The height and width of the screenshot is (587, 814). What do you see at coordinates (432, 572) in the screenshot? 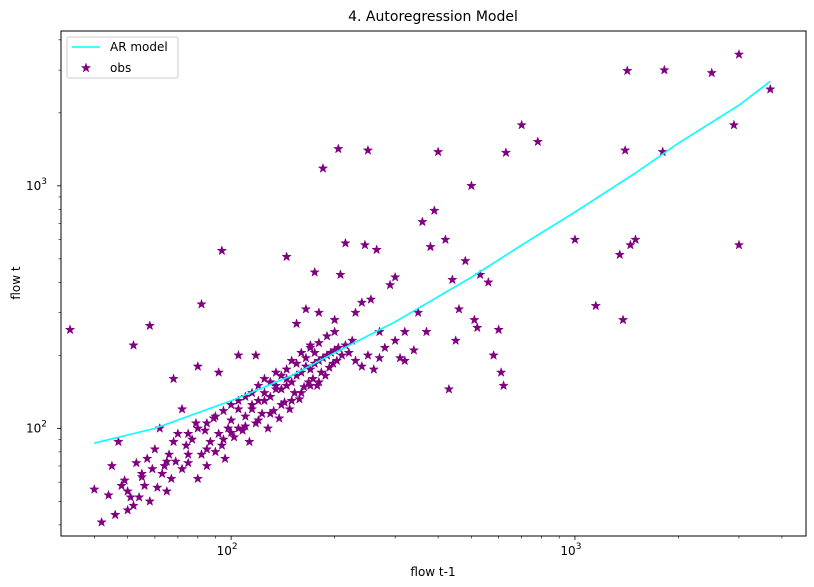
I see `x-axis-label: flow t-1` at bounding box center [432, 572].